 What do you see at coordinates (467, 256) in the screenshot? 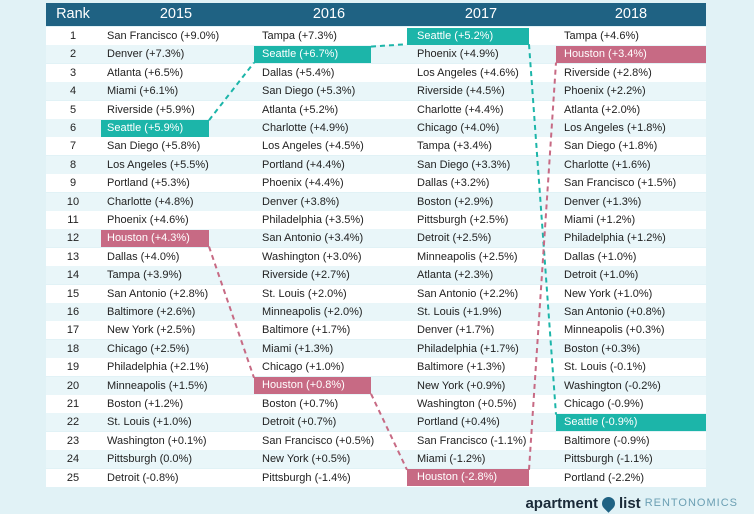
I see `city-cell-2017: Minneapolis (+2.5%)` at bounding box center [467, 256].